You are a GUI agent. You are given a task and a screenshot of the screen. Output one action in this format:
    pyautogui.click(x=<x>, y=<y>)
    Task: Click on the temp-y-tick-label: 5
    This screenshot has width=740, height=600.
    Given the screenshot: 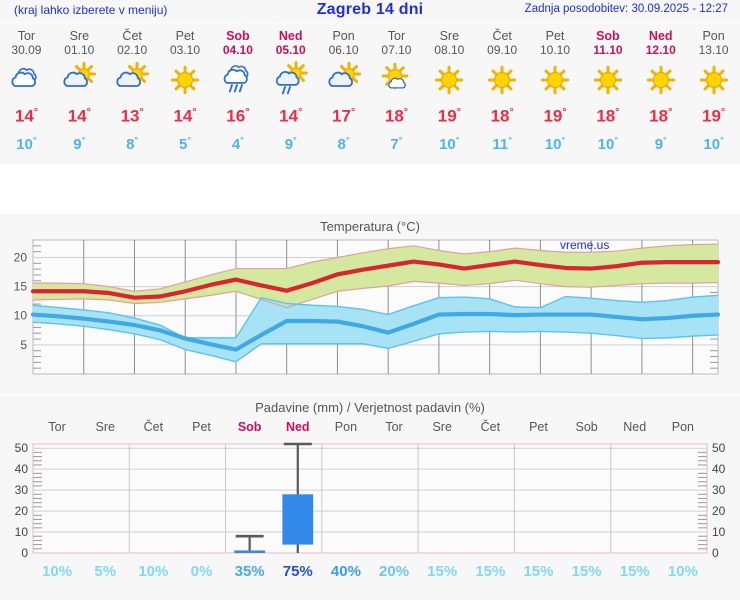 What is the action you would take?
    pyautogui.click(x=23, y=345)
    